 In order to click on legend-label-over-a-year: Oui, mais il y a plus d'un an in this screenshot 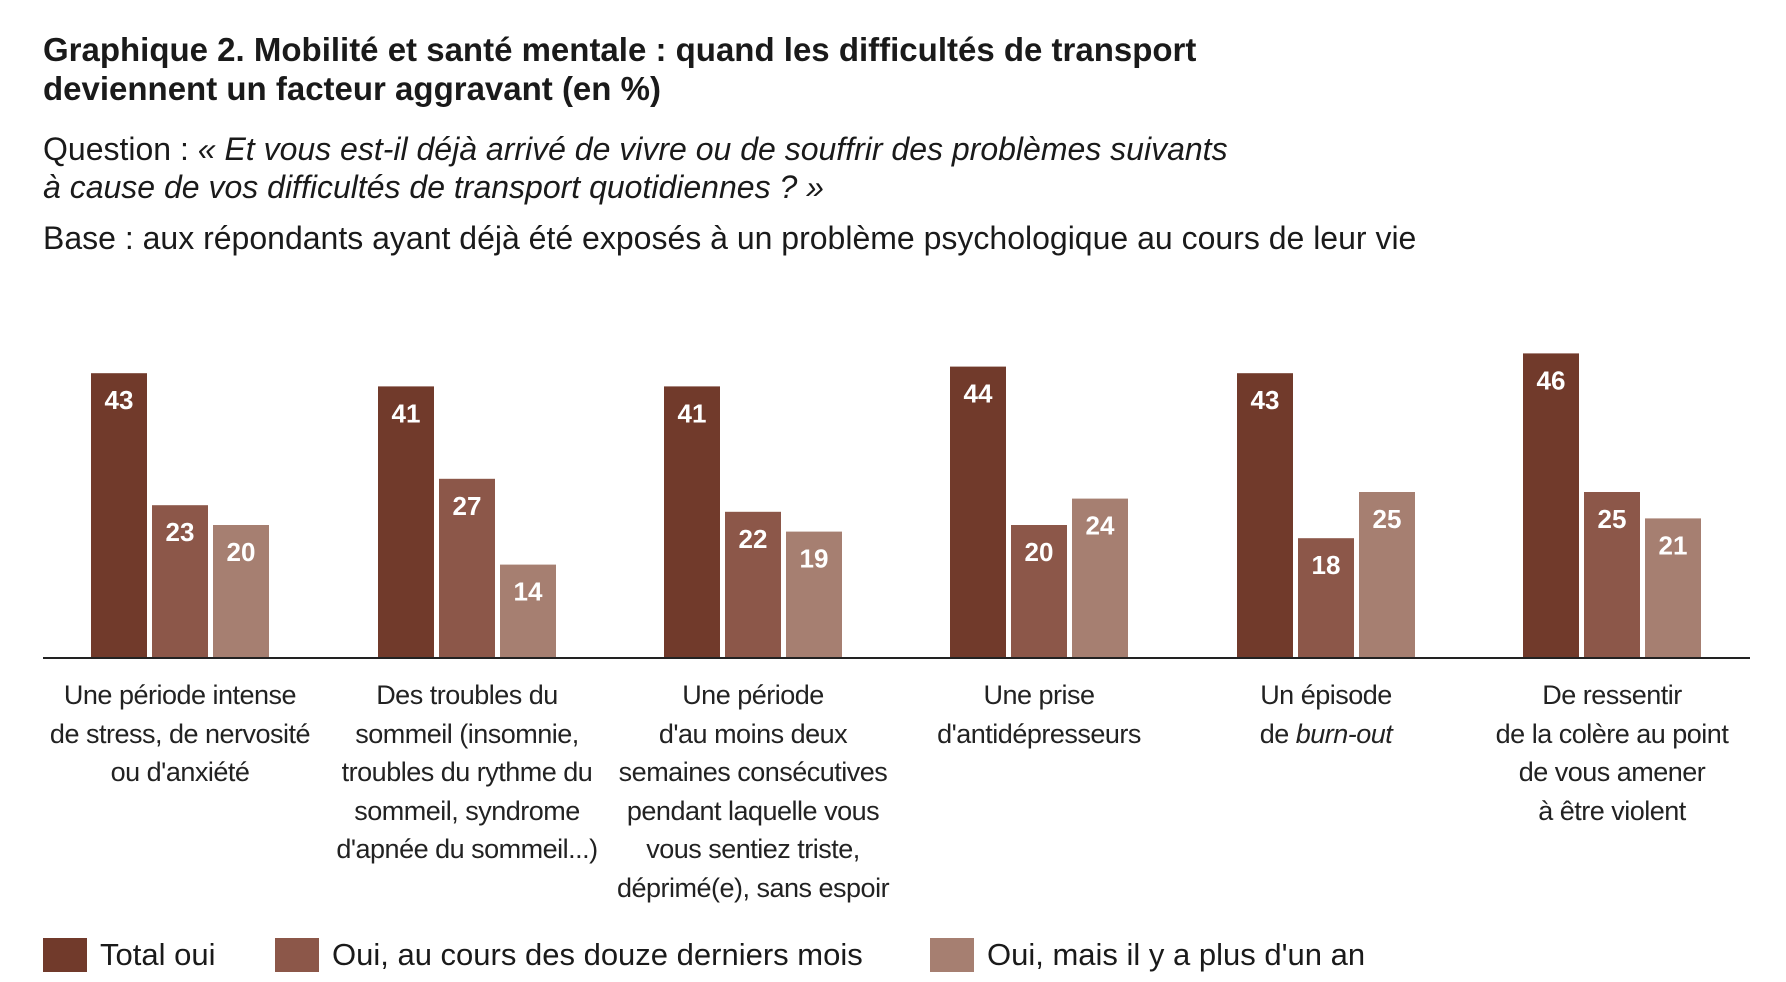, I will do `click(1176, 954)`.